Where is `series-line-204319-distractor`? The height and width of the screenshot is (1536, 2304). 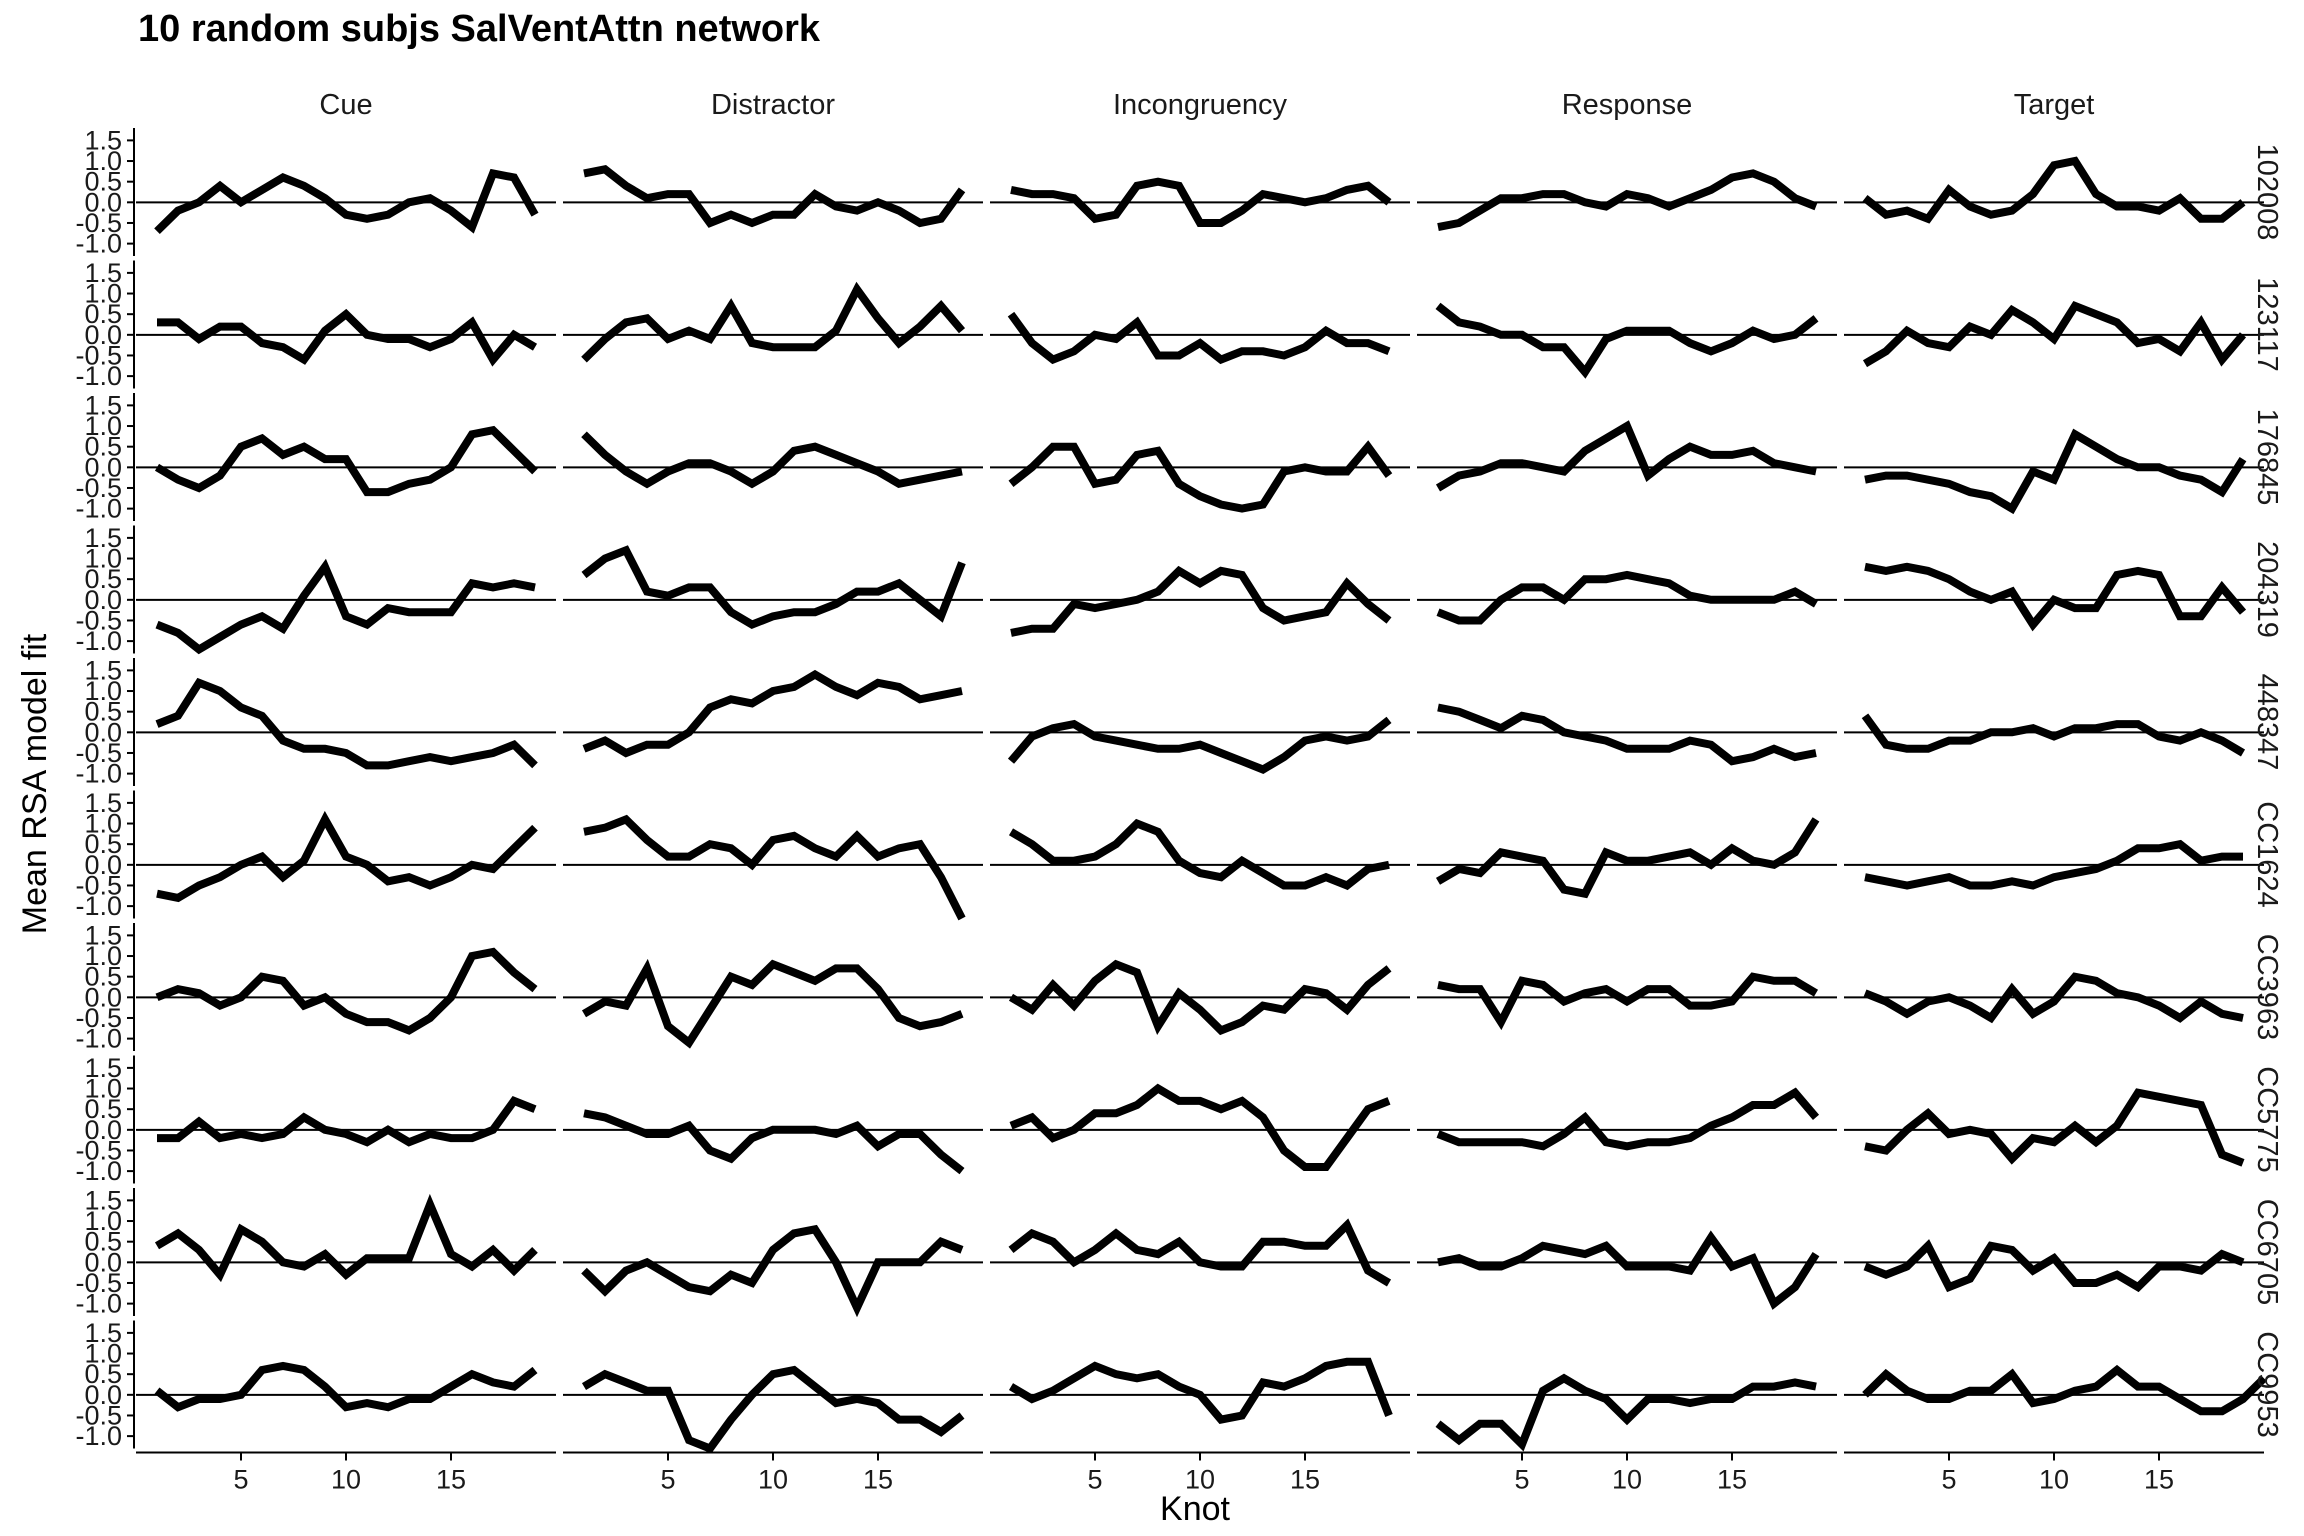
series-line-204319-distractor is located at coordinates (773, 587).